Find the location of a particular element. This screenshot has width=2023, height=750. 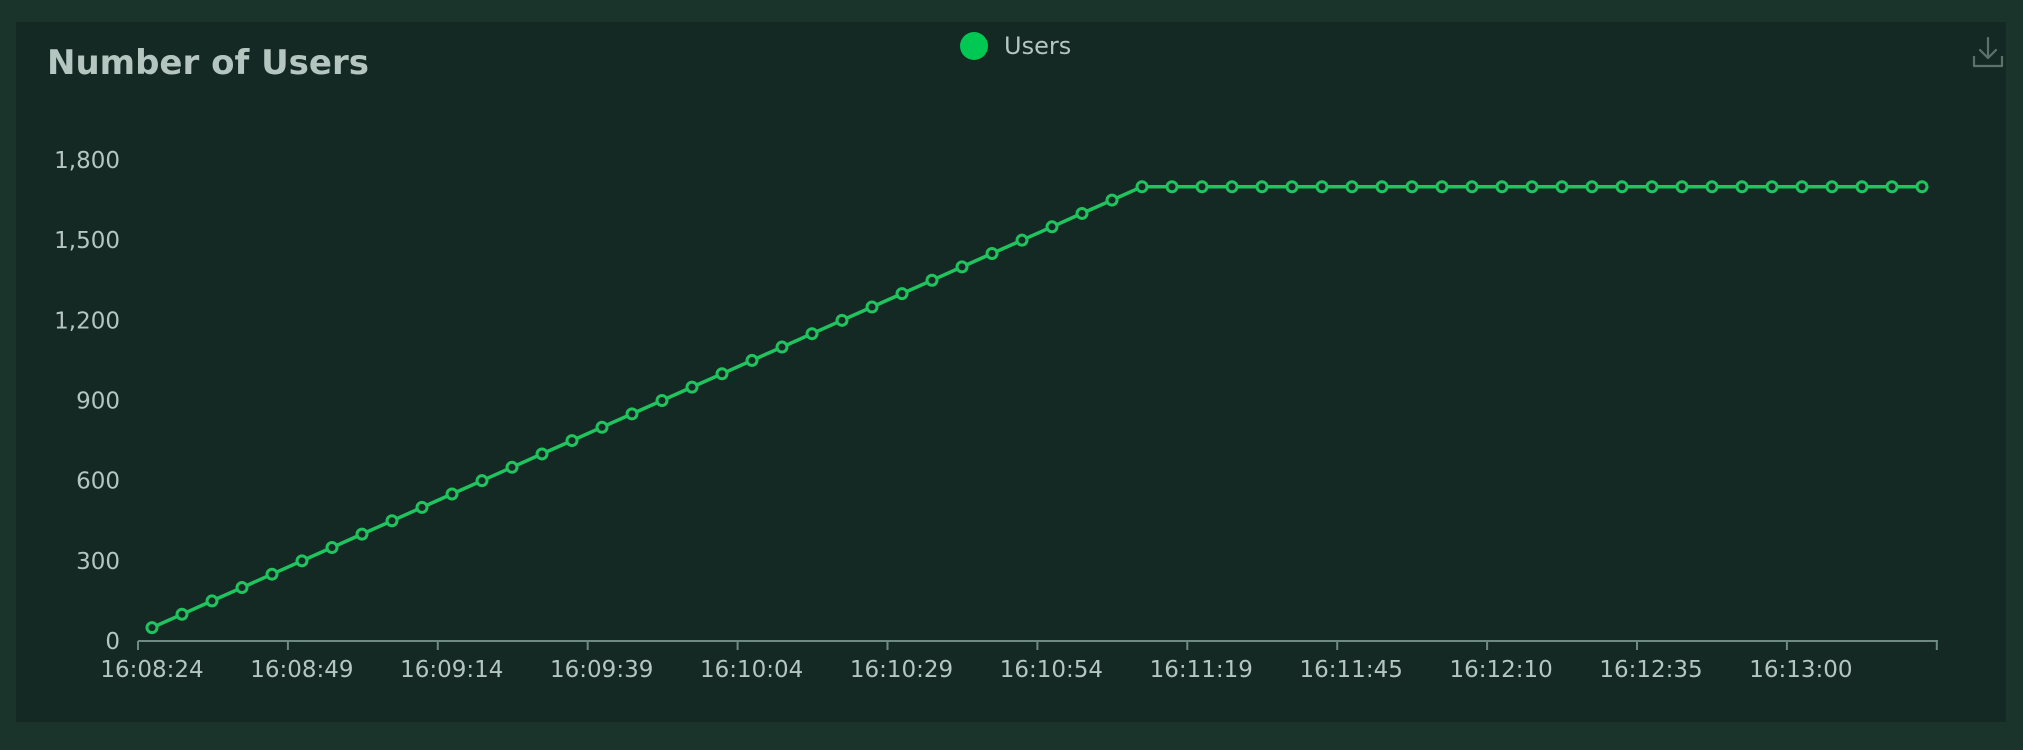

chart-title: Number of Users is located at coordinates (208, 63).